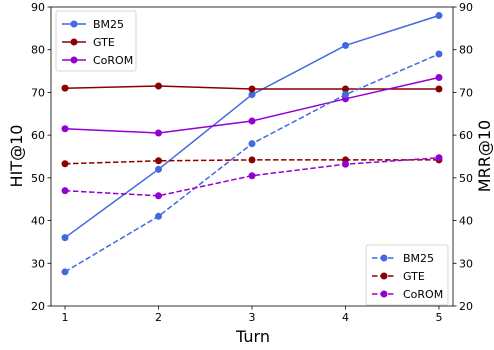 This screenshot has height=350, width=494. Describe the element at coordinates (484, 156) in the screenshot. I see `y-axis-right-title: MRR@10` at that location.